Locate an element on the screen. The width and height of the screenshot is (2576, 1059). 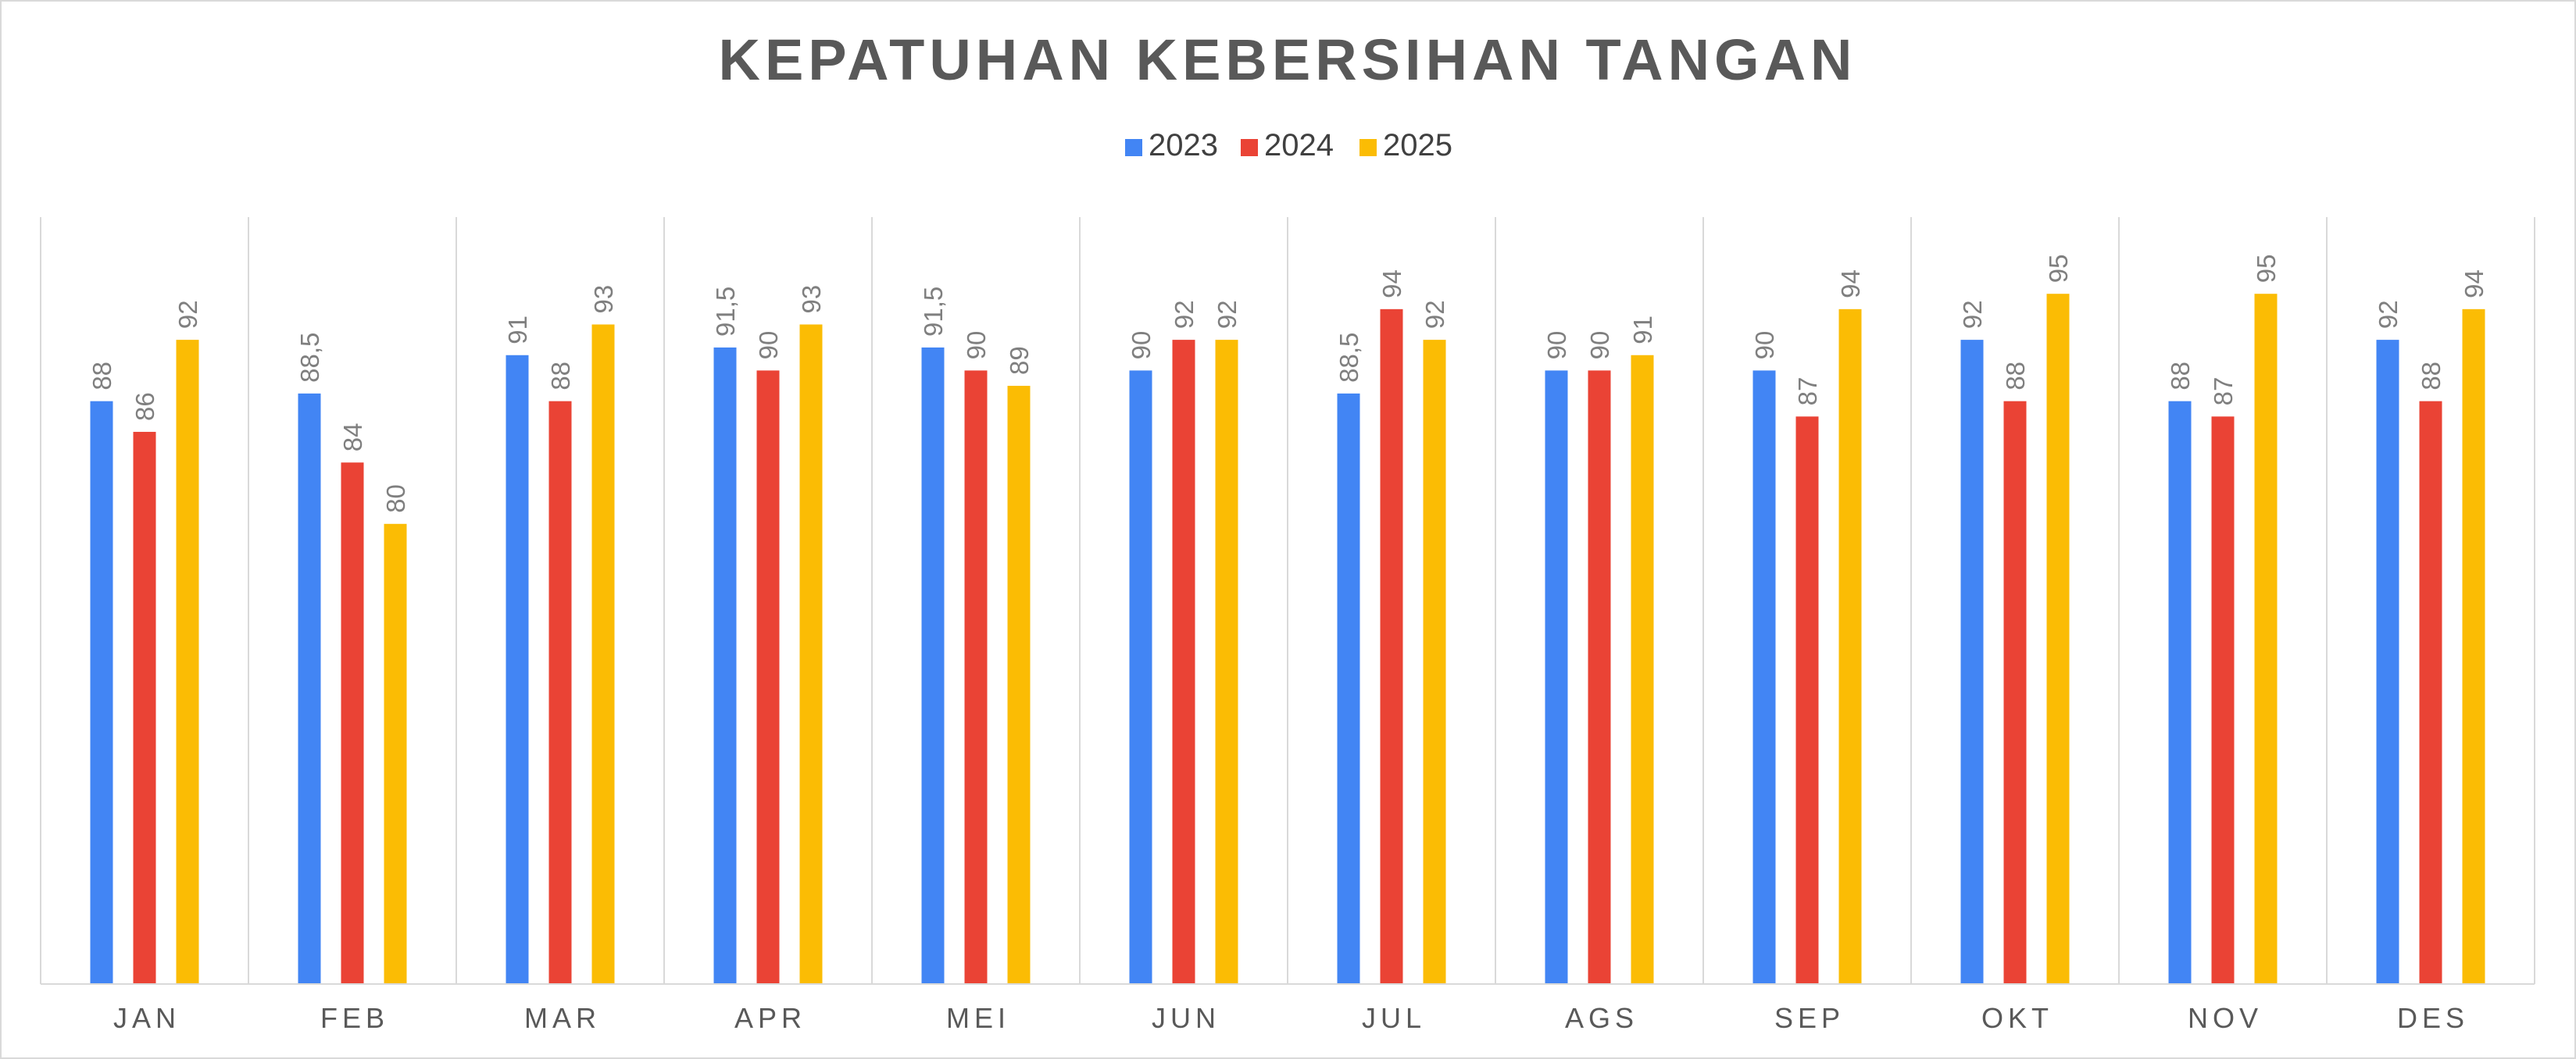
bar-mei-2023 is located at coordinates (933, 665).